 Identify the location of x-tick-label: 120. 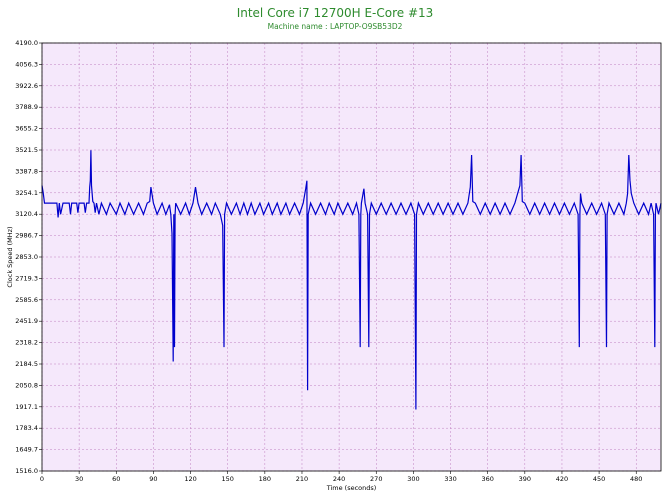
(190, 479).